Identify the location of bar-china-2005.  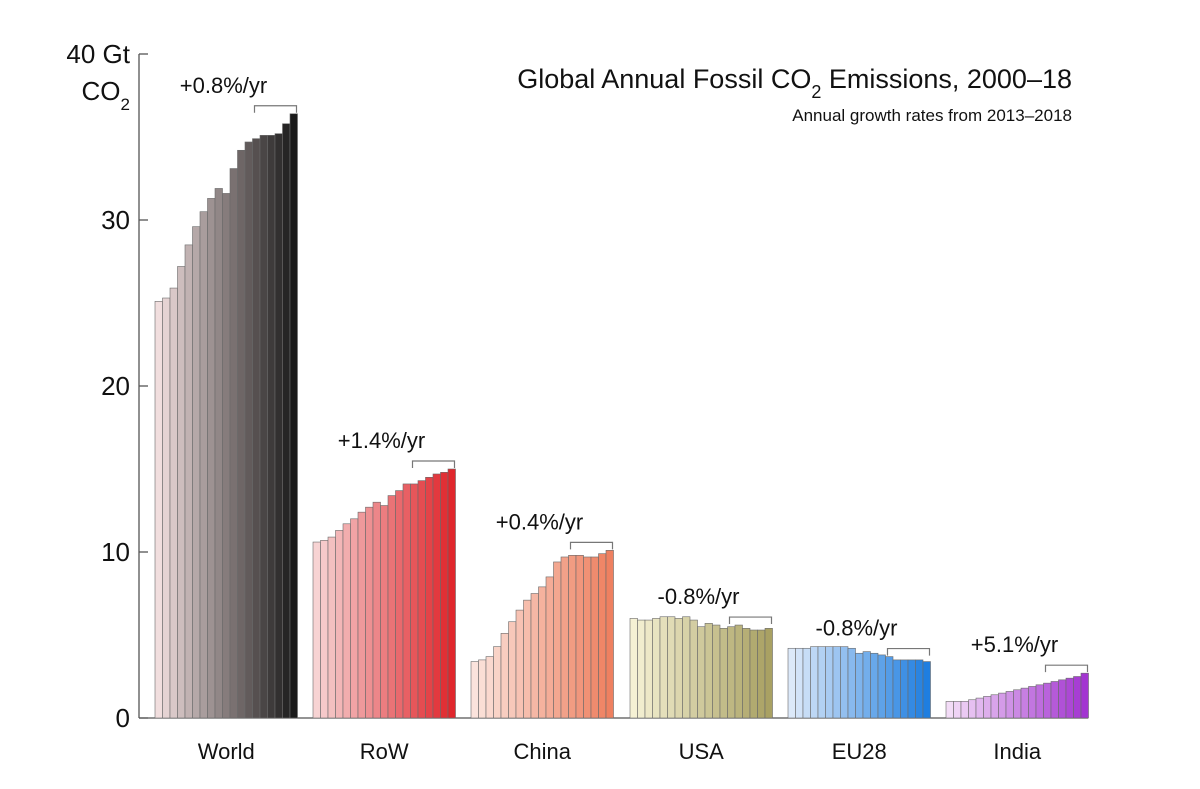
(512, 670).